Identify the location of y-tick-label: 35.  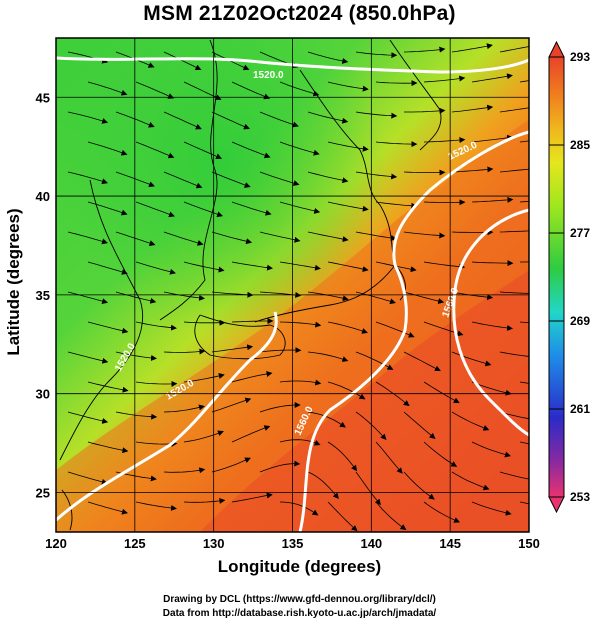
(43, 295).